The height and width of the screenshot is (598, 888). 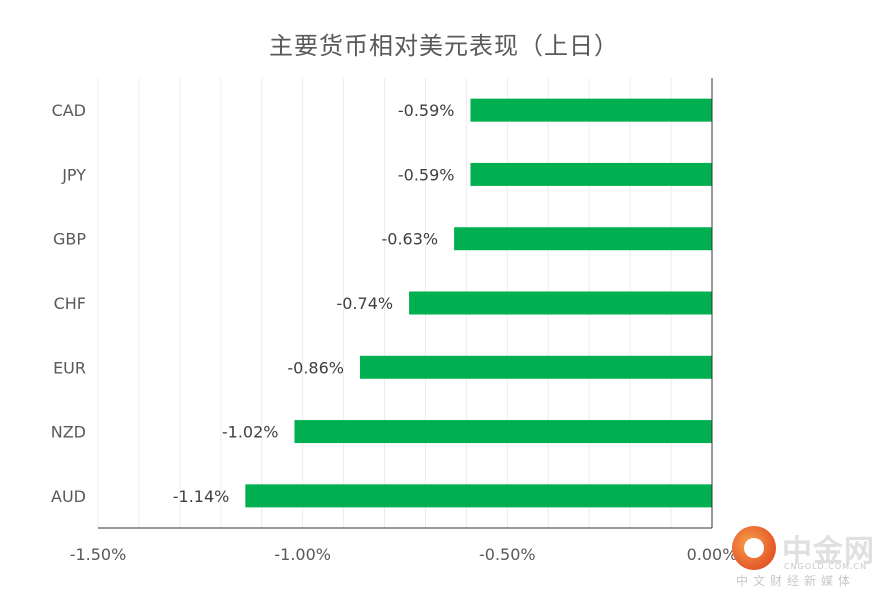 I want to click on category-label-eur: EUR, so click(x=69, y=367).